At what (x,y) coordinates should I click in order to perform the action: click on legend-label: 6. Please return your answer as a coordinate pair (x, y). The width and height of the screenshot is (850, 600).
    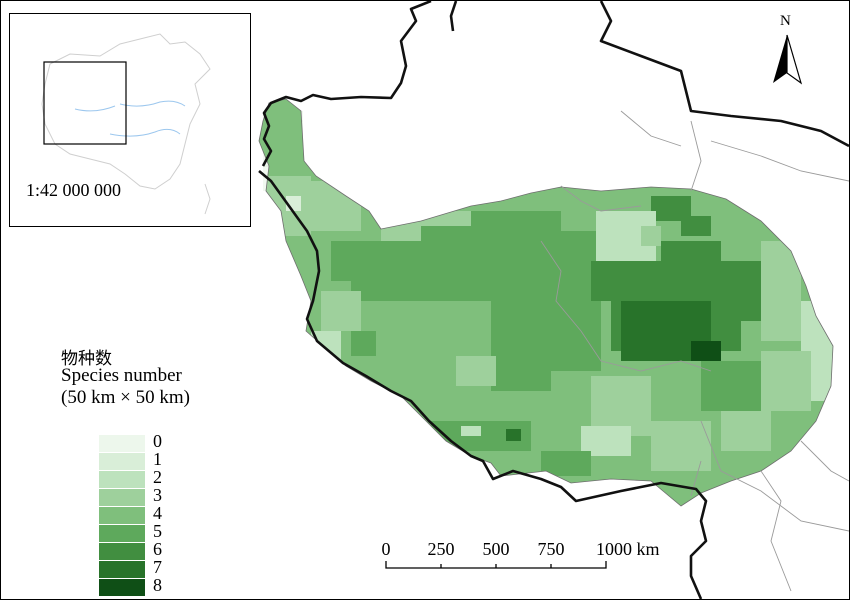
    Looking at the image, I should click on (157, 549).